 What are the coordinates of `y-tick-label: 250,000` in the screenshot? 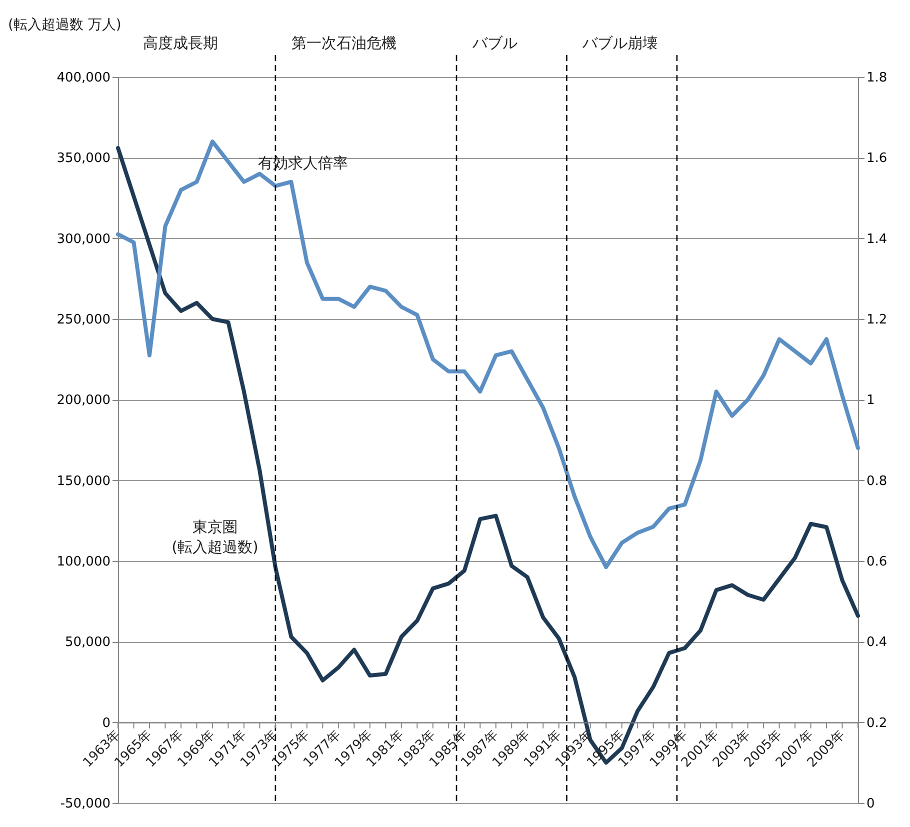 It's located at (83, 320).